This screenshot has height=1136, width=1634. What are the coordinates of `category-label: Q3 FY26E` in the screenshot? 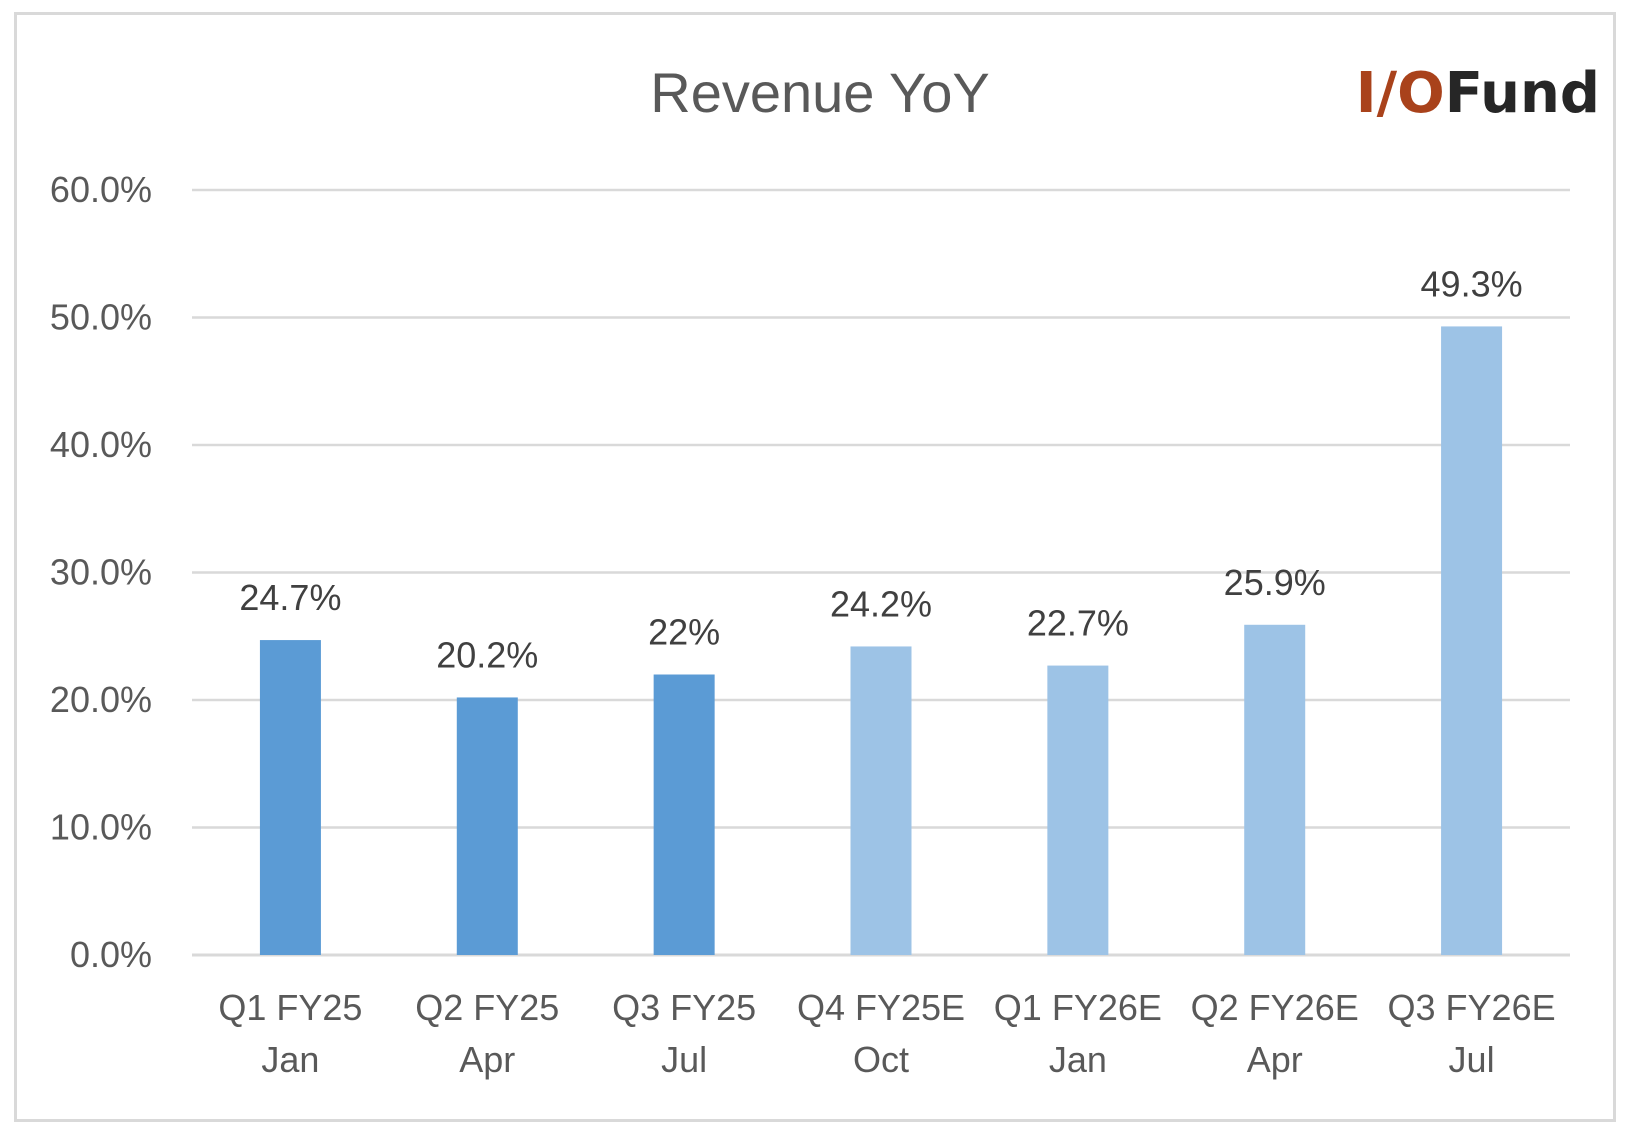 It's located at (1472, 1007).